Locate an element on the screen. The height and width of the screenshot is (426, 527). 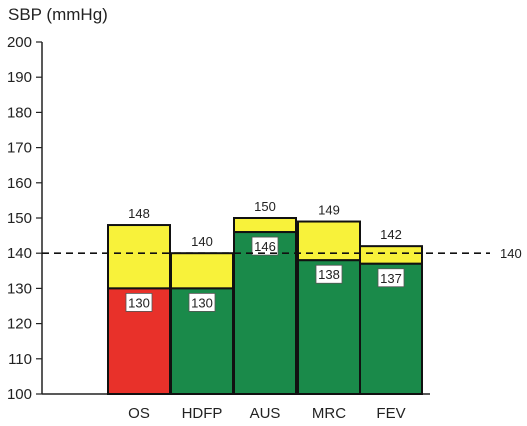
y-tick-label: 180 is located at coordinates (19, 112).